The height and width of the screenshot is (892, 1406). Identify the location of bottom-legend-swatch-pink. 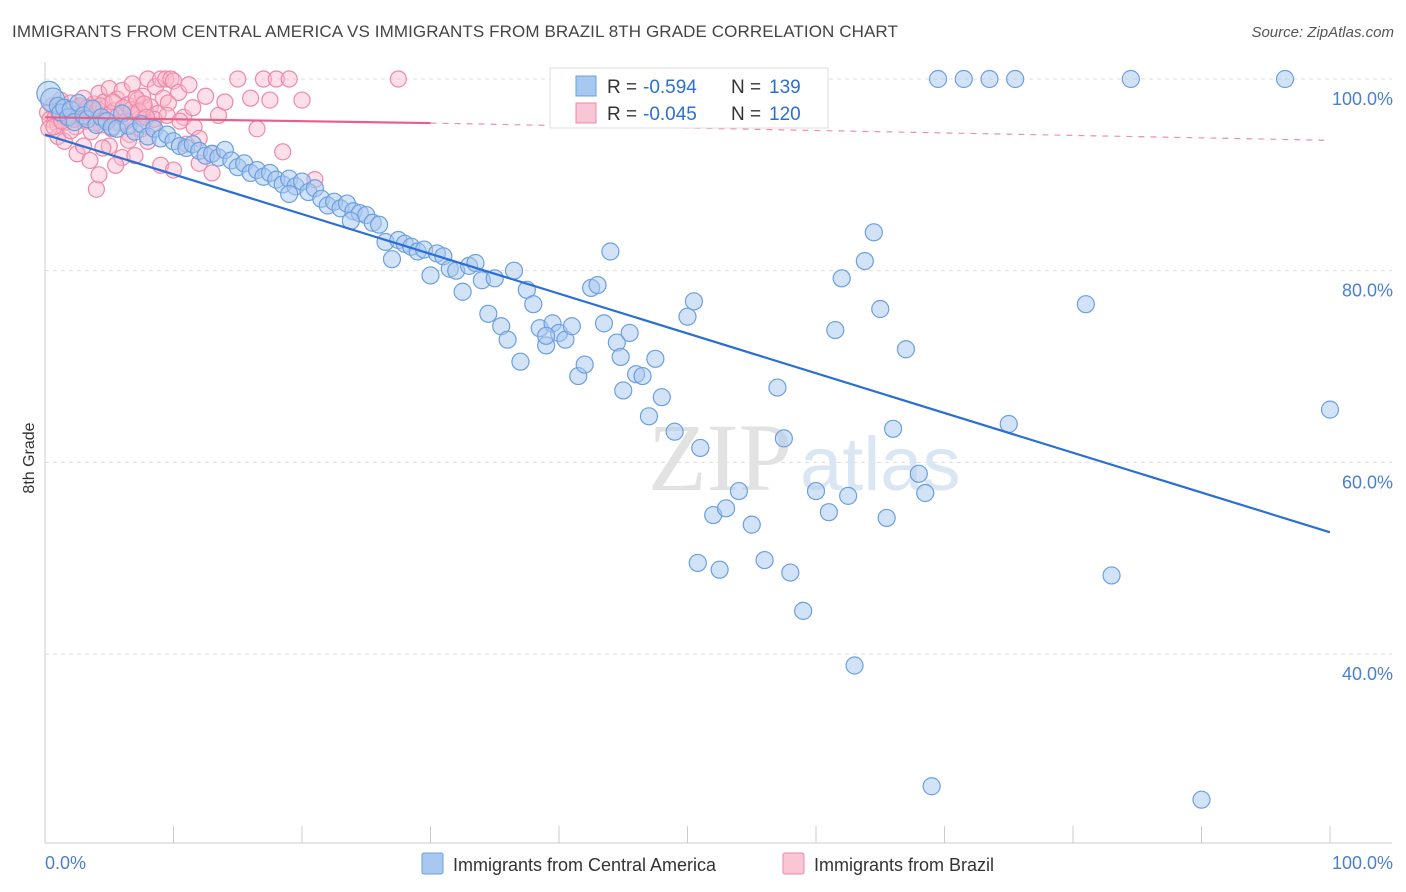
(793, 863).